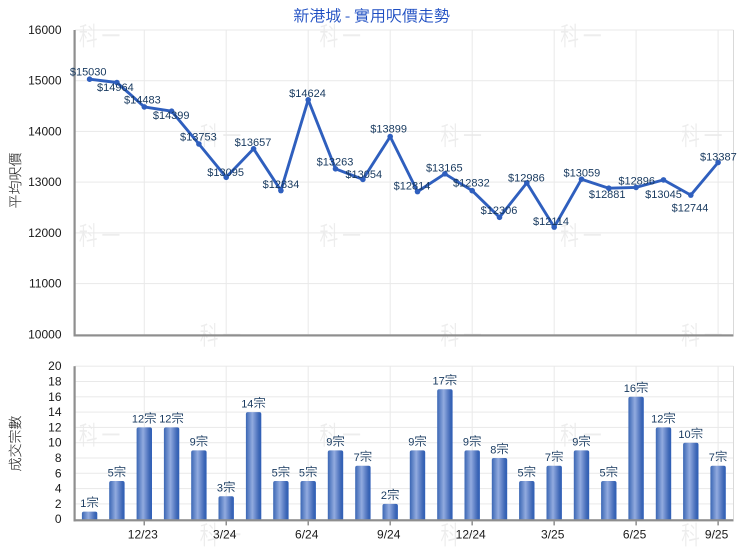 This screenshot has width=740, height=550. I want to click on svg-text: $13045, so click(663, 195).